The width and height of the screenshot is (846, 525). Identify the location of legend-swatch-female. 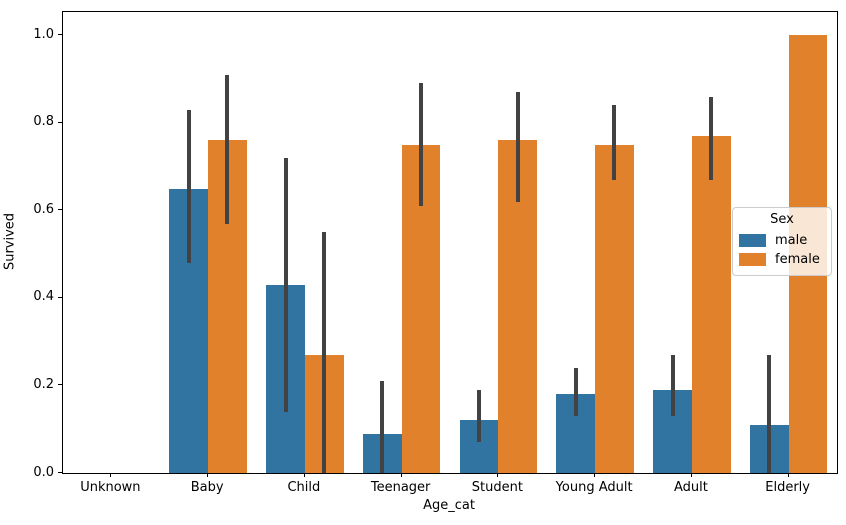
(752, 259).